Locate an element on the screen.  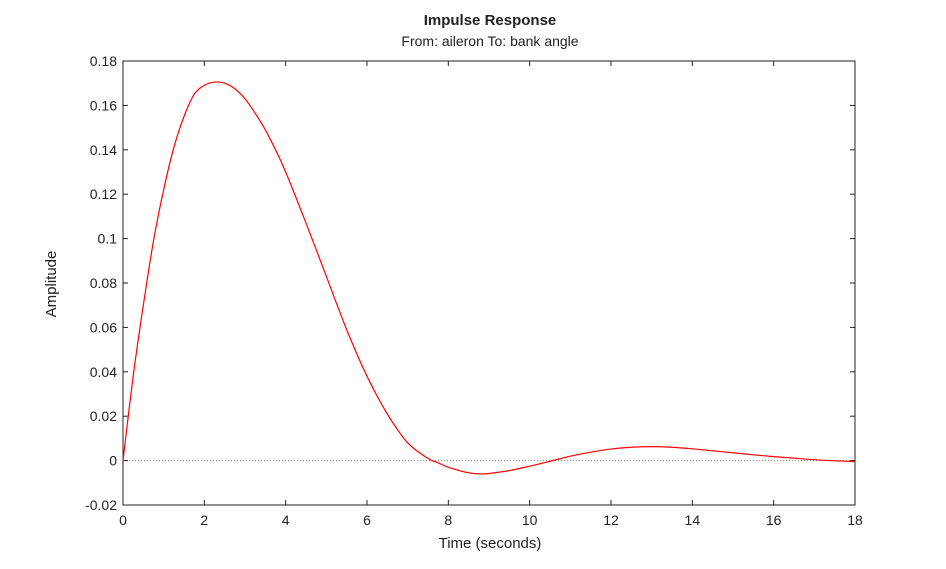
chart-subtitle: From: aileron To: bank angle is located at coordinates (489, 41).